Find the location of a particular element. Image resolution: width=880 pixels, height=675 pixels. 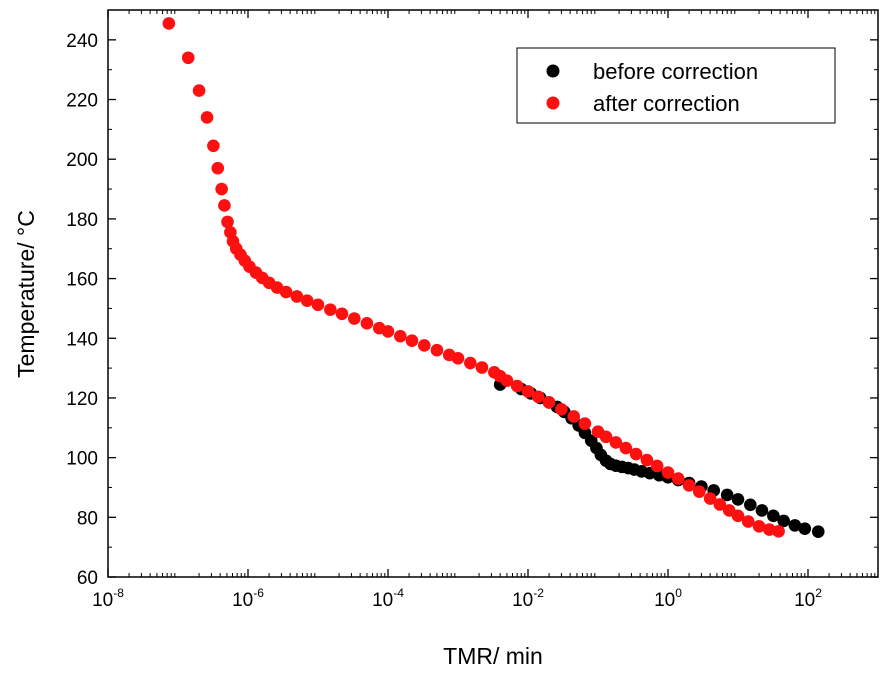

x-tick-label-exponent: 2 is located at coordinates (818, 593).